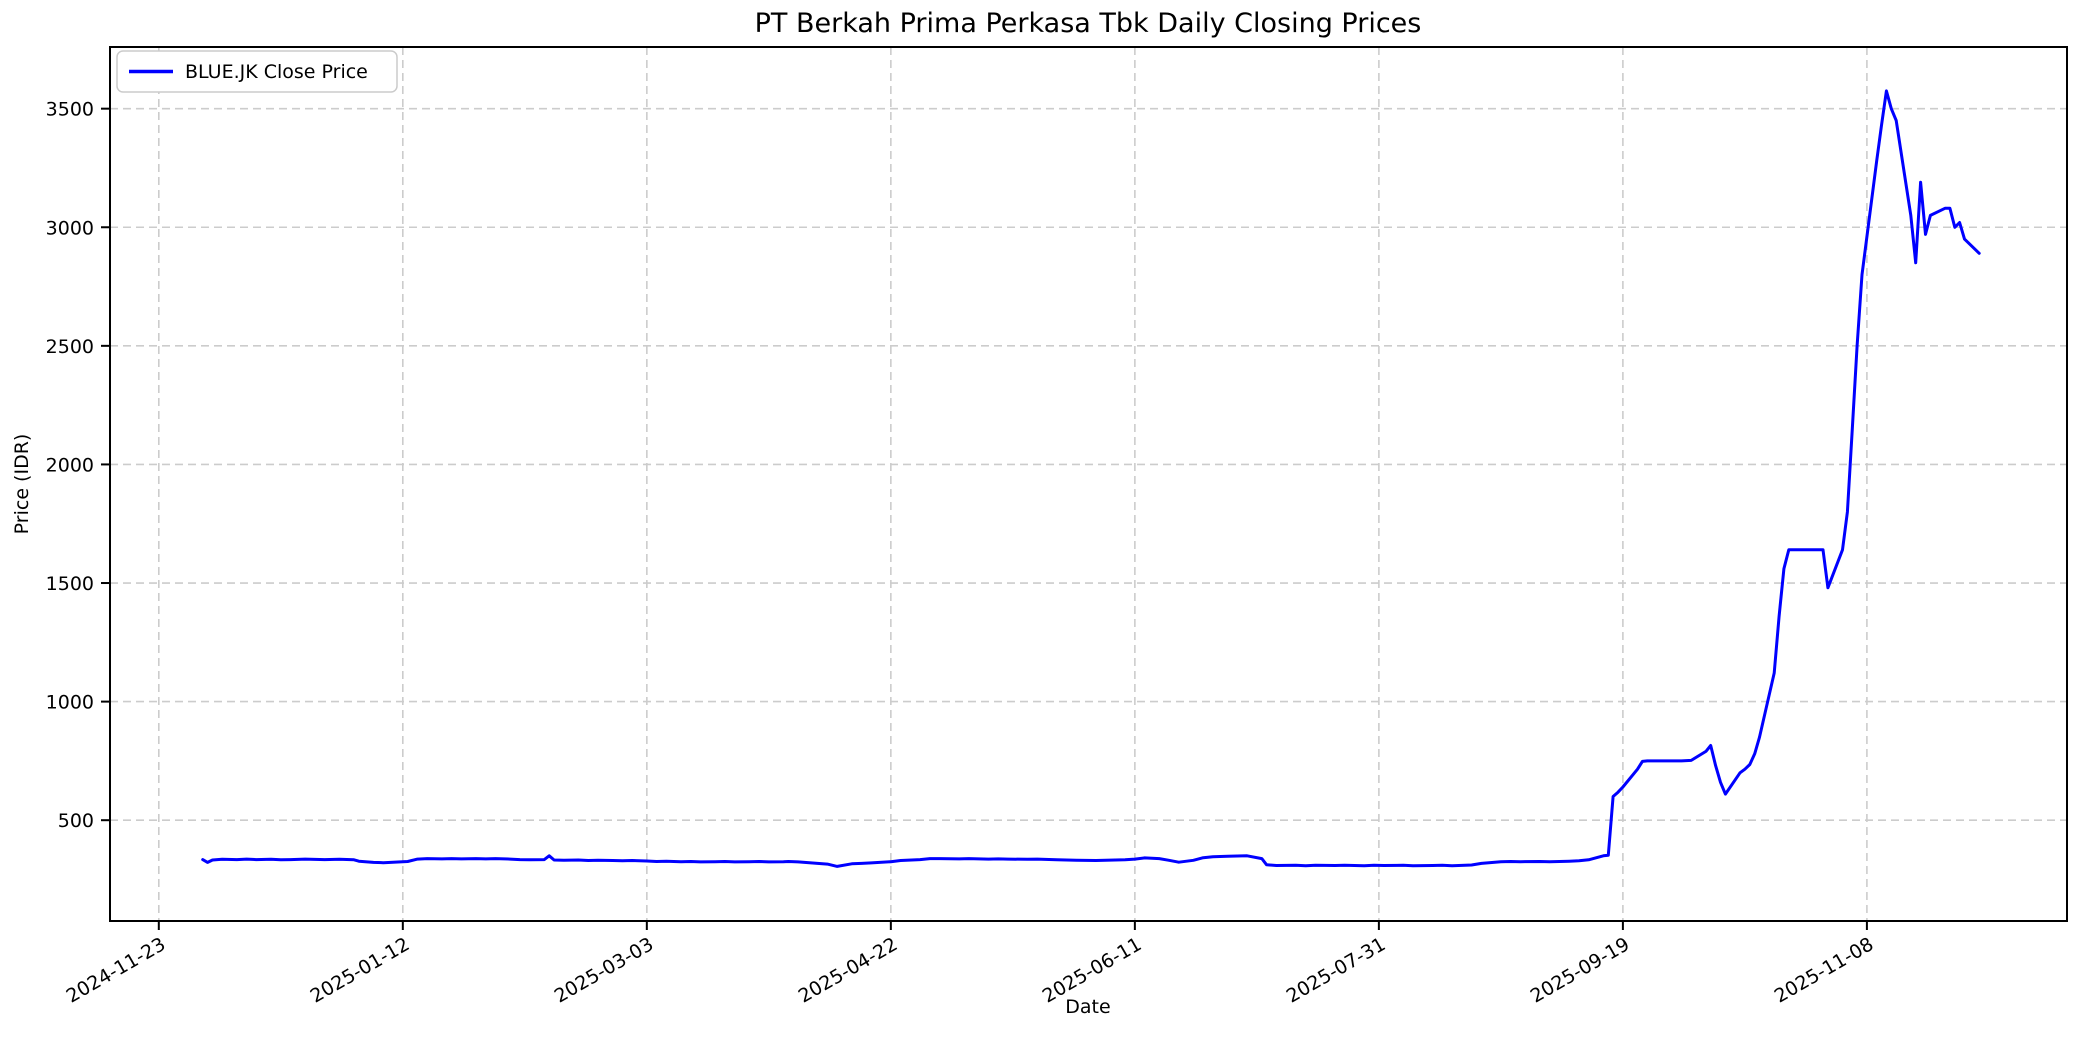 Image resolution: width=2084 pixels, height=1040 pixels. I want to click on legend-label: BLUE.JK Close Price, so click(276, 72).